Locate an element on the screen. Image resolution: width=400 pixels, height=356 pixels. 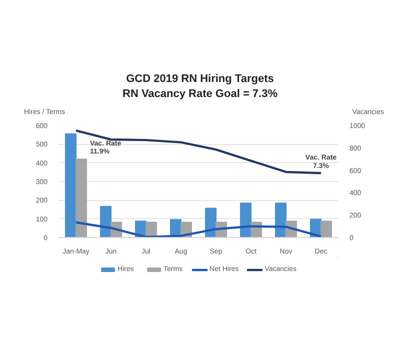
chart-title: GCD 2019 RN Hiring Targets is located at coordinates (200, 79).